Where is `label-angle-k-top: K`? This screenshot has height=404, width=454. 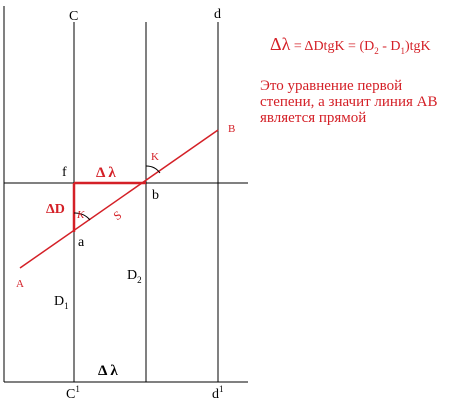
label-angle-k-top: K is located at coordinates (155, 157).